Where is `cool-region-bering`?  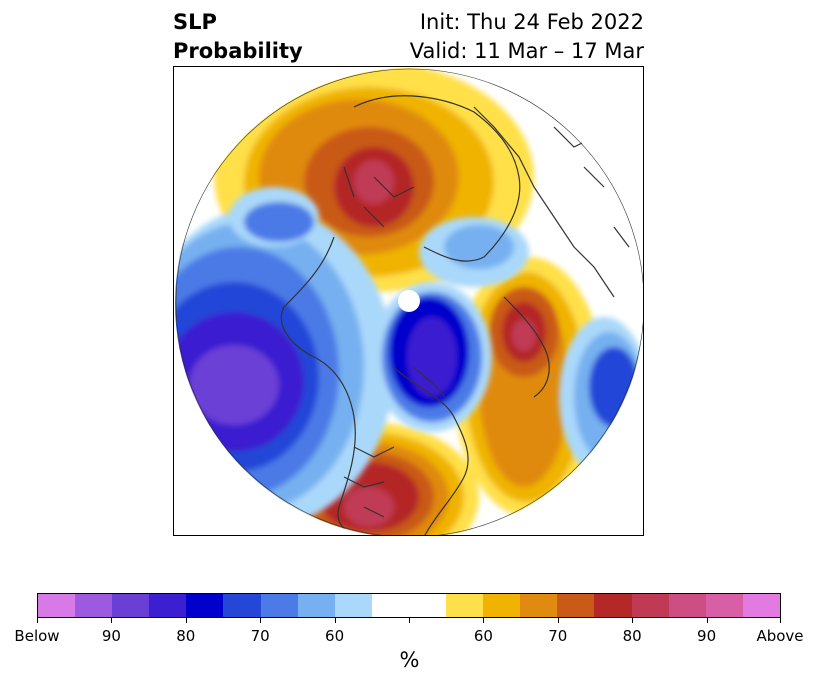
cool-region-bering is located at coordinates (279, 222).